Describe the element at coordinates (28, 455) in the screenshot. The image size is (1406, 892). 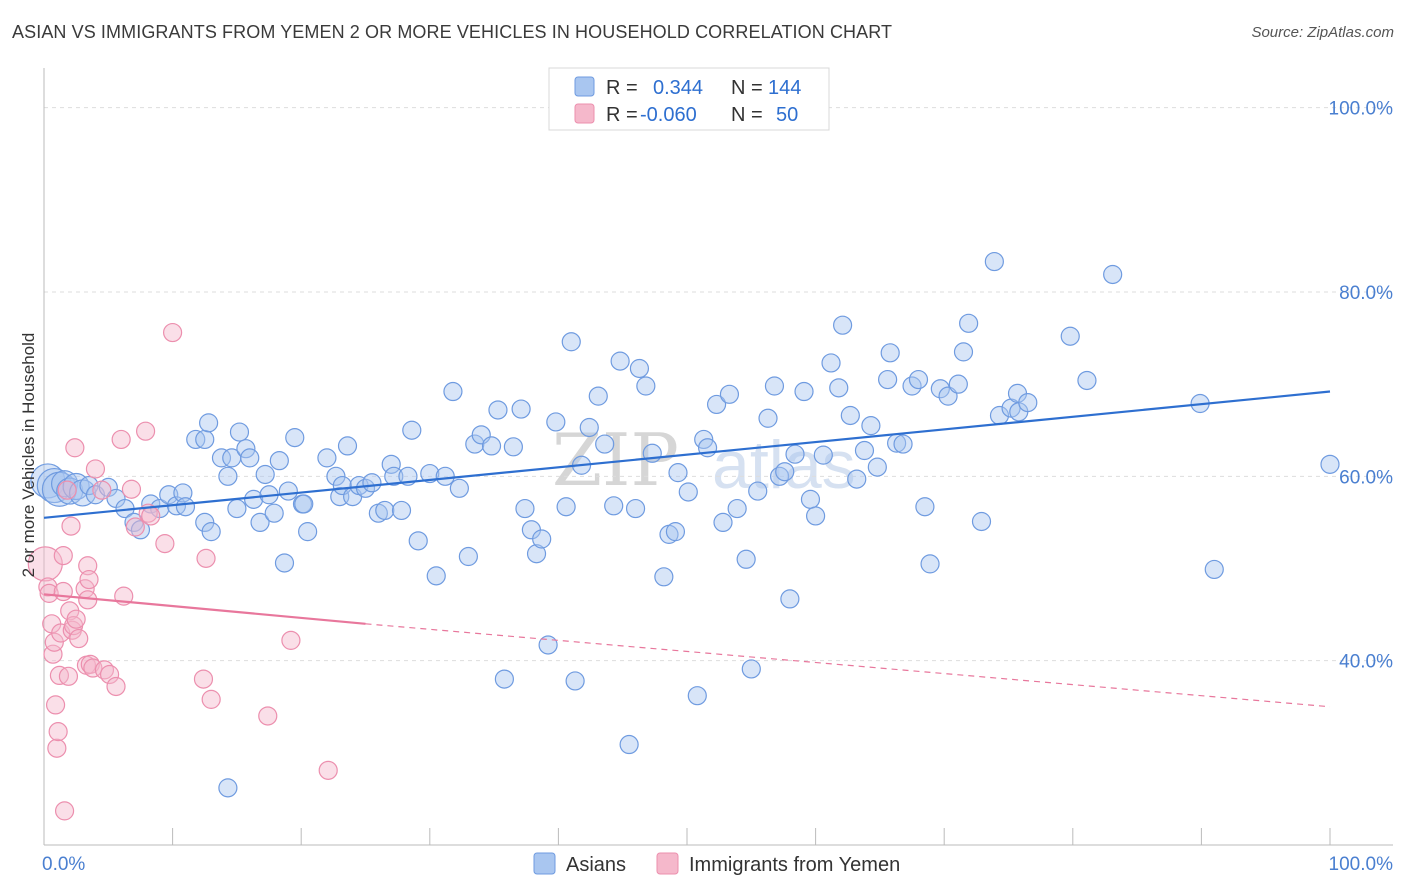
I see `y-axis-label: 2 or more Vehicles in Household` at that location.